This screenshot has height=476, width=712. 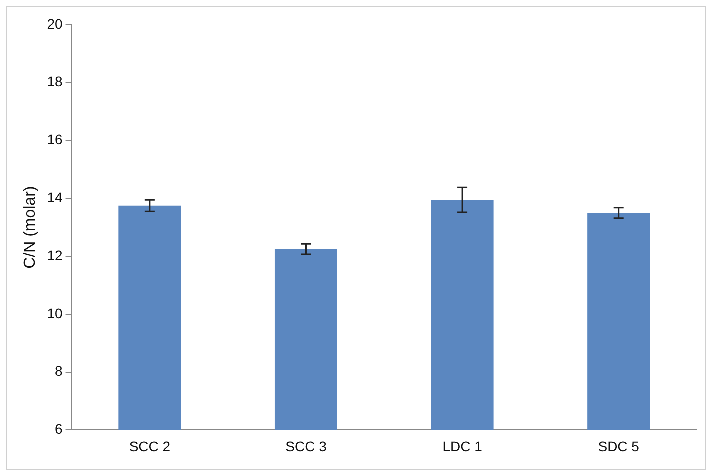 I want to click on y-axis-title: C/N (molar), so click(x=31, y=227).